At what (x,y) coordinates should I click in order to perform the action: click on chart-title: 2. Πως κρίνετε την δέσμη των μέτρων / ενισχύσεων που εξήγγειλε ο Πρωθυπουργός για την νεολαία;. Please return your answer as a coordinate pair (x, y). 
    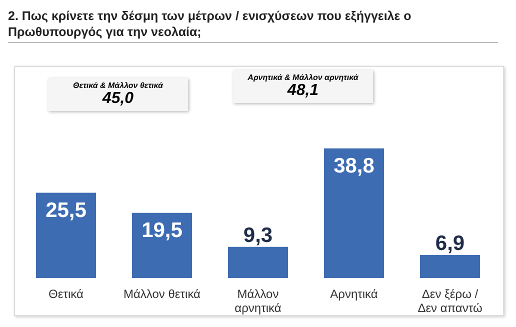
    Looking at the image, I should click on (253, 25).